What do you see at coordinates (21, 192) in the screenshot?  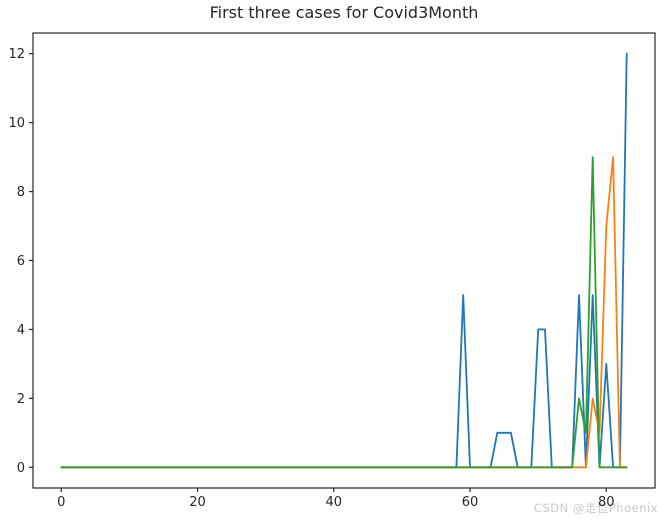 I see `y-tick-label: 8` at bounding box center [21, 192].